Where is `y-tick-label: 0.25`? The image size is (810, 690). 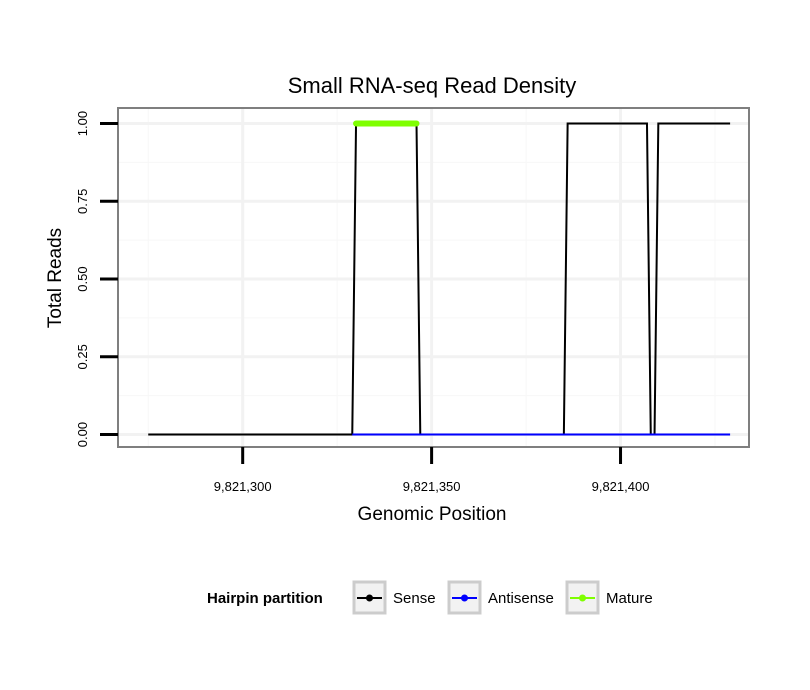
y-tick-label: 0.25 is located at coordinates (82, 356).